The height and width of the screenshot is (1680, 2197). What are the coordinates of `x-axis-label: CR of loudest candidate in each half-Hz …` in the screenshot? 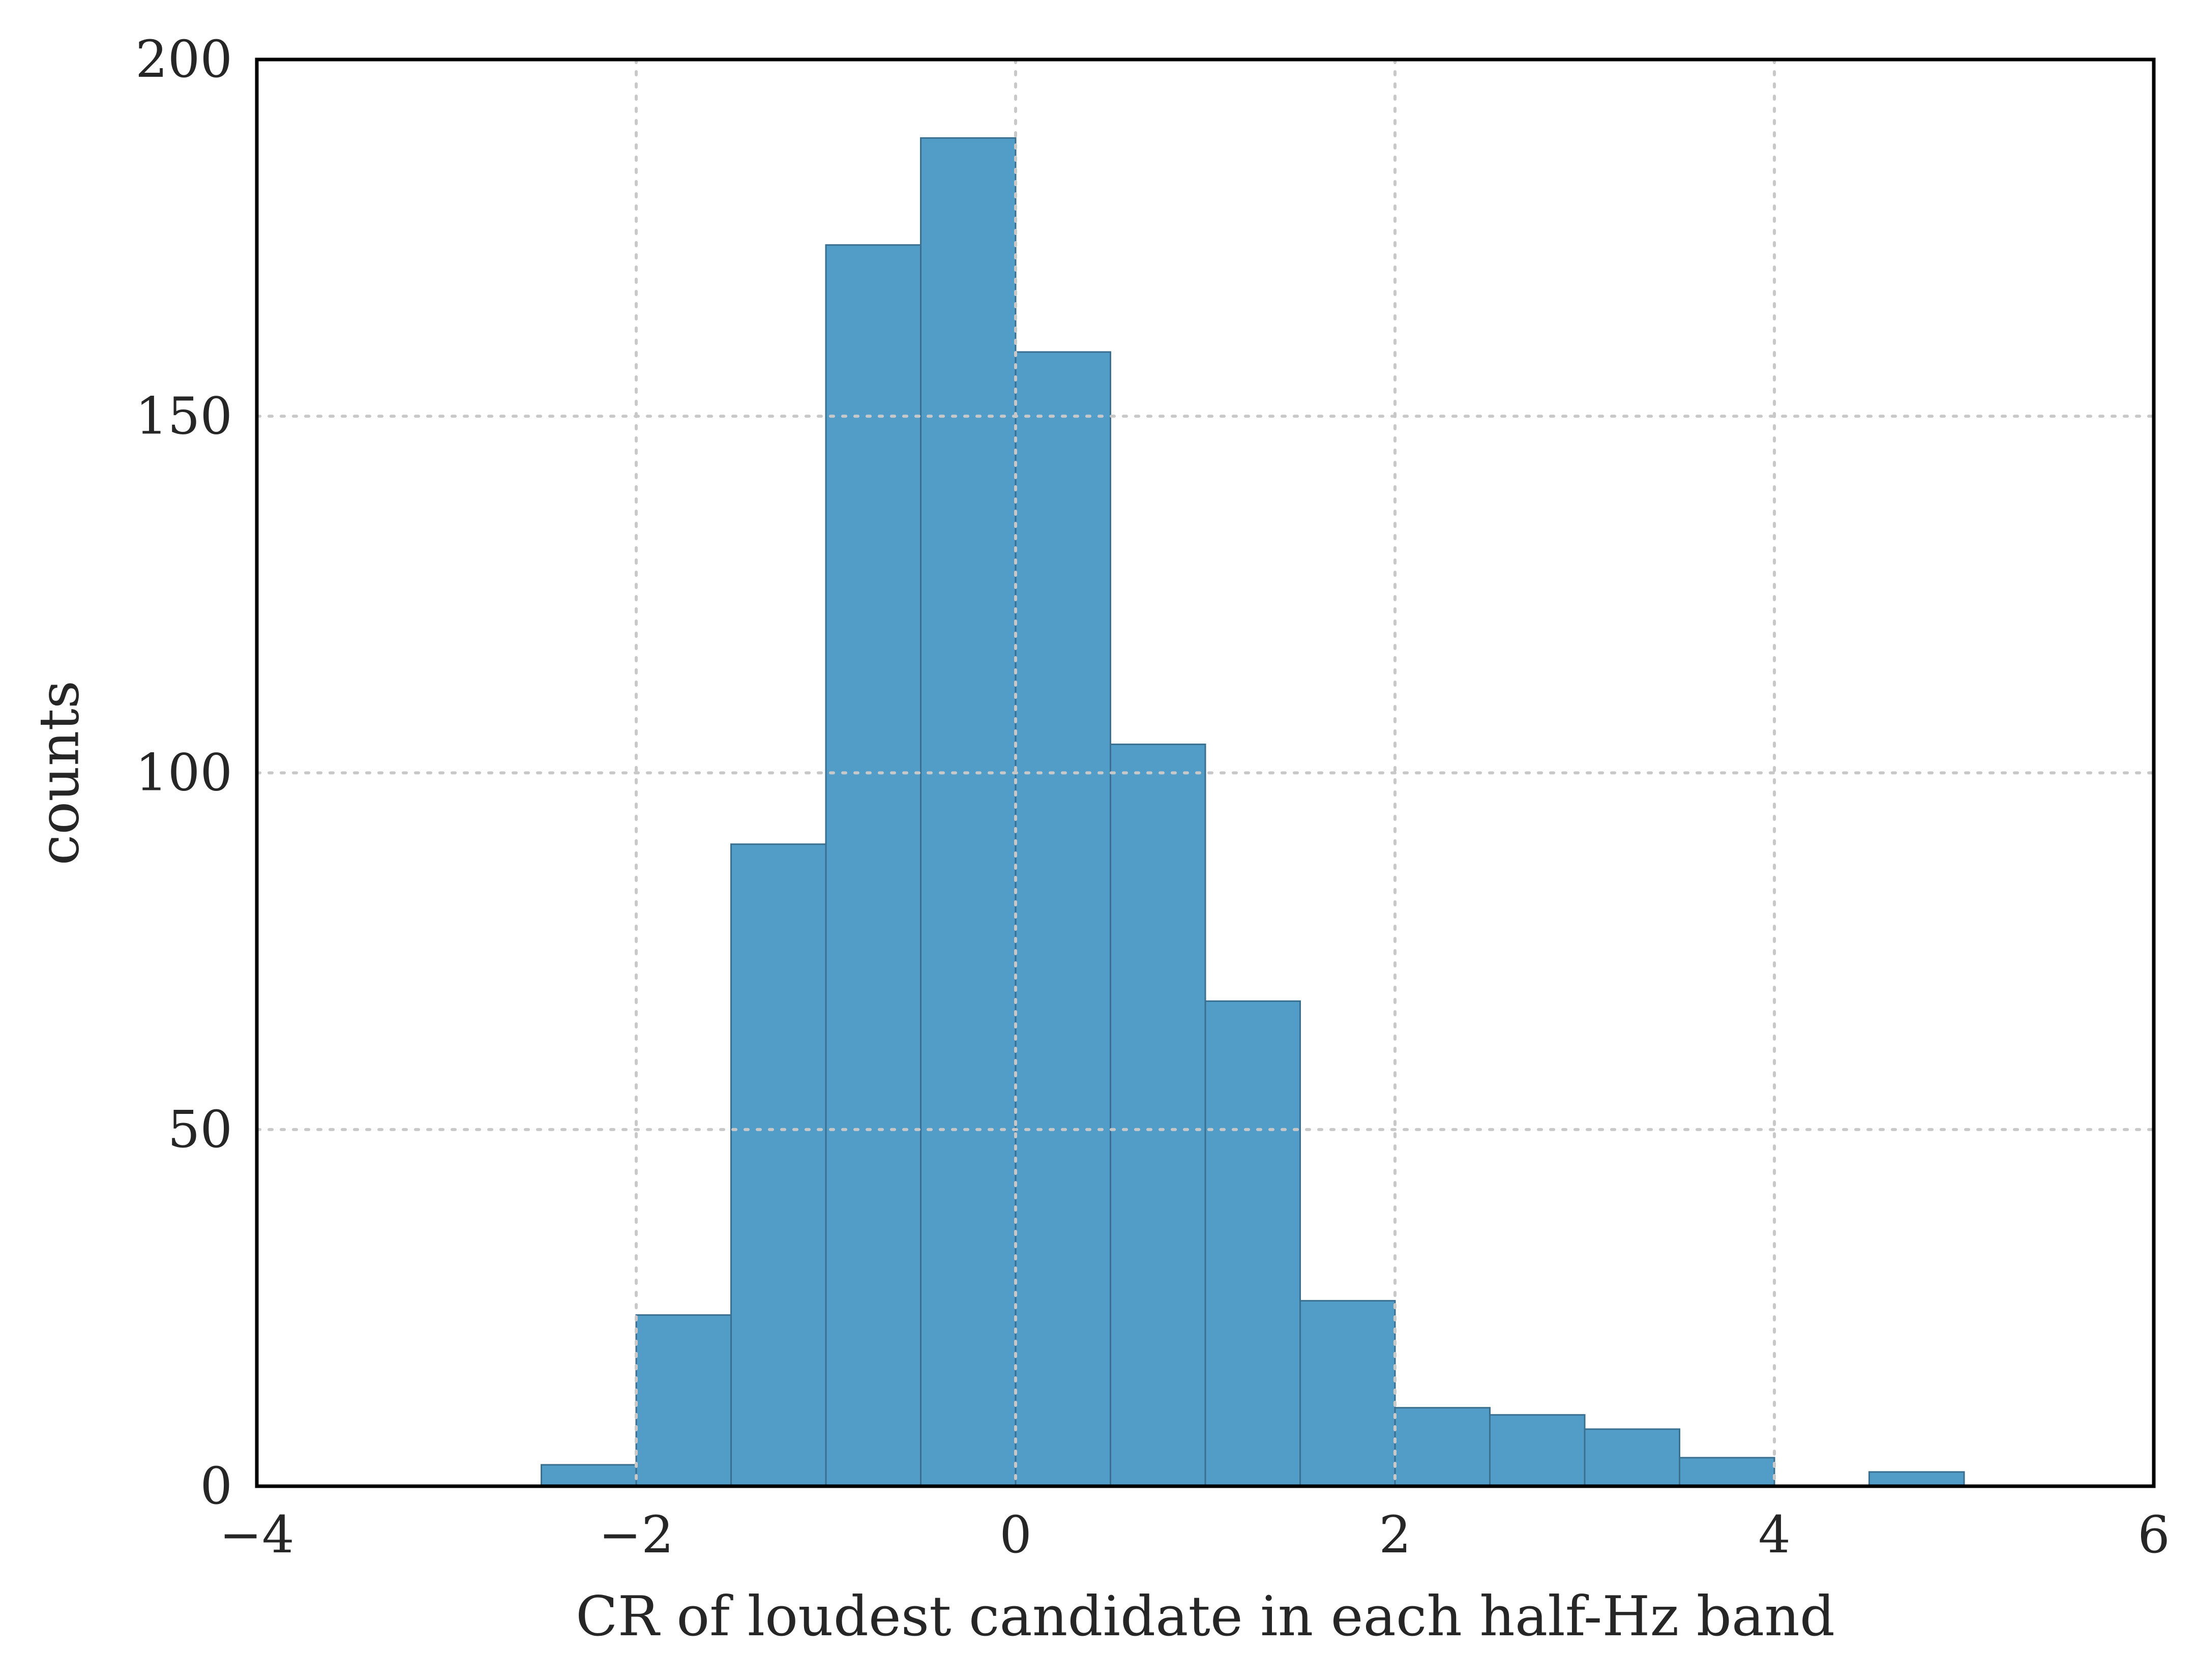 It's located at (1206, 1616).